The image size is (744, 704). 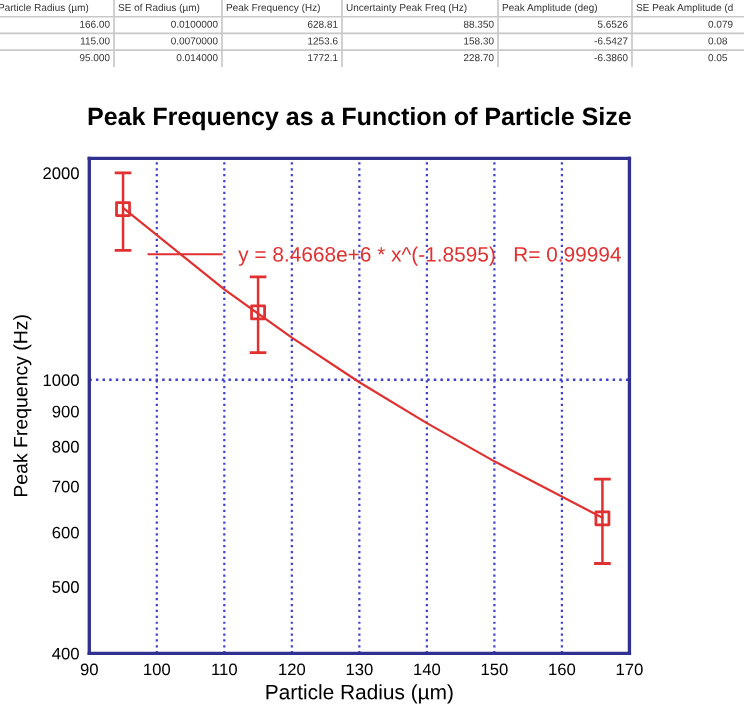 I want to click on x-tick-label: 150, so click(x=494, y=669).